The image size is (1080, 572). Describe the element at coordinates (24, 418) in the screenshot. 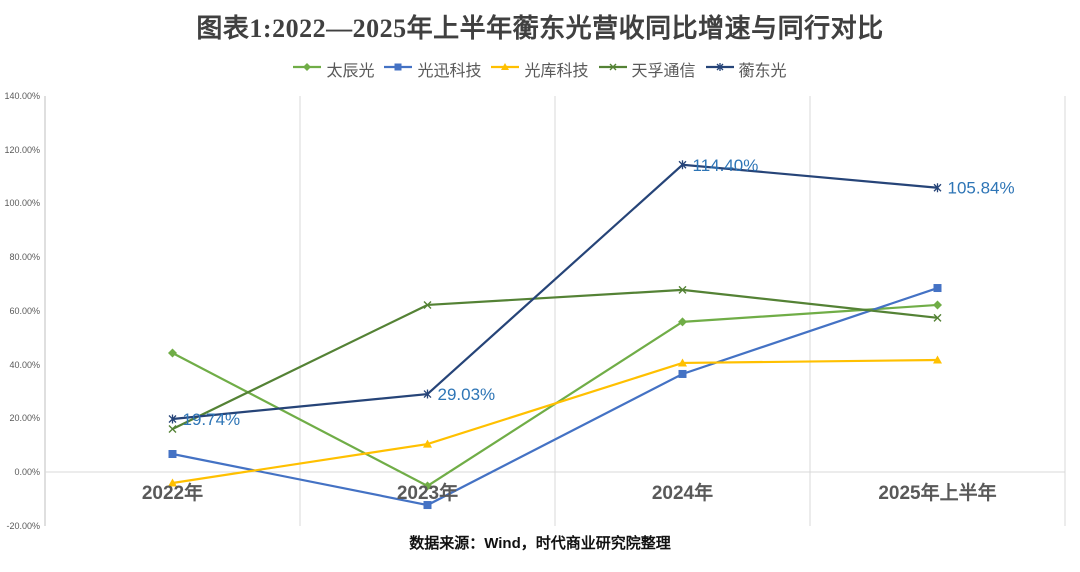

I see `y-axis-tick: 20.00%` at that location.